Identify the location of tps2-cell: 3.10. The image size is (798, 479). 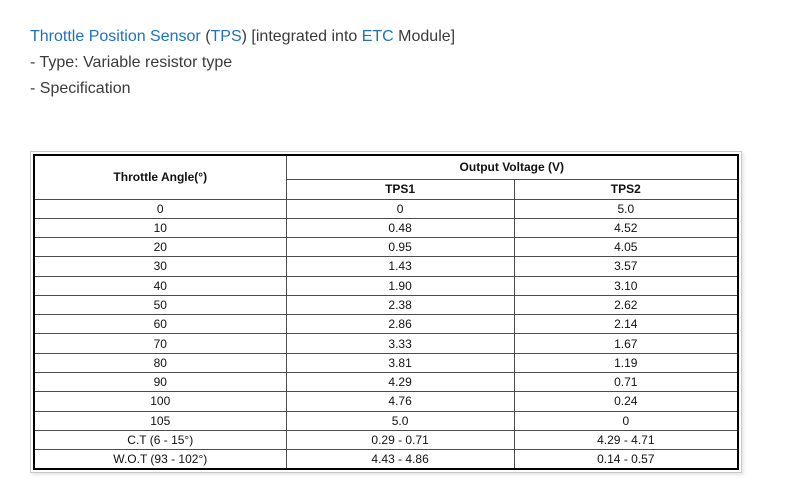
(626, 285).